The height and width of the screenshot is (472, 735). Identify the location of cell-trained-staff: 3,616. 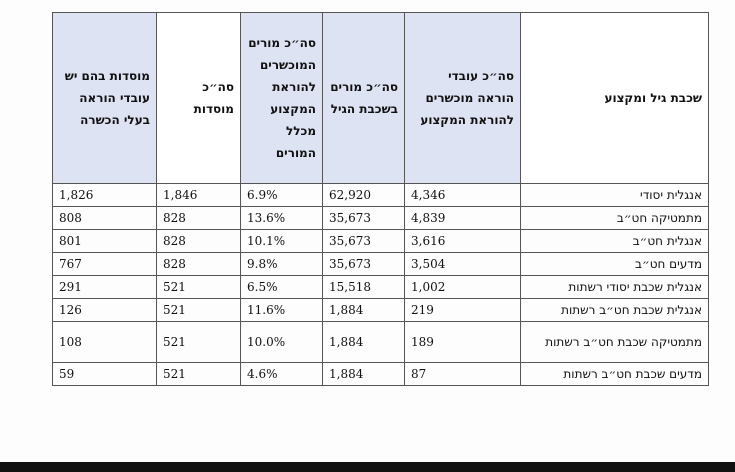
(462, 241).